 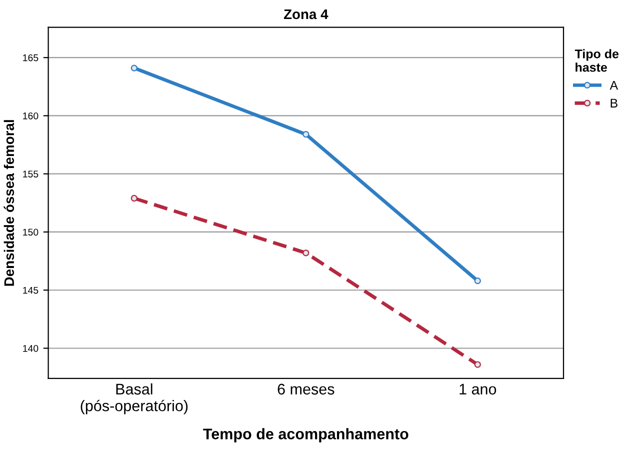 What do you see at coordinates (134, 398) in the screenshot?
I see `x-tick-label: Basal (pós-operatório)` at bounding box center [134, 398].